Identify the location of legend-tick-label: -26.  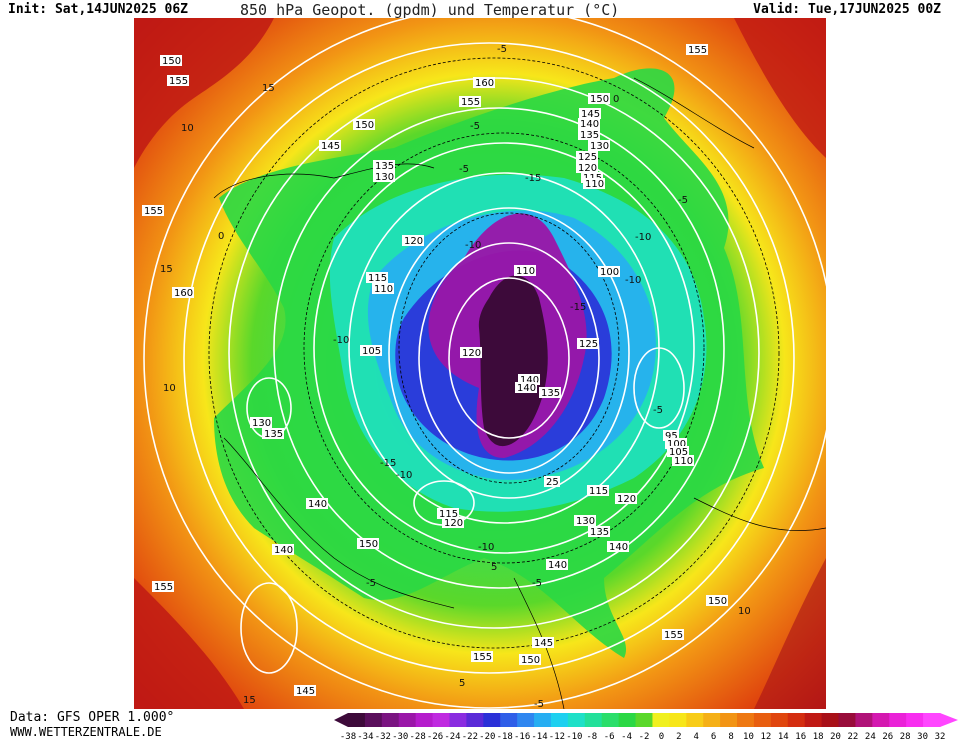
(435, 736).